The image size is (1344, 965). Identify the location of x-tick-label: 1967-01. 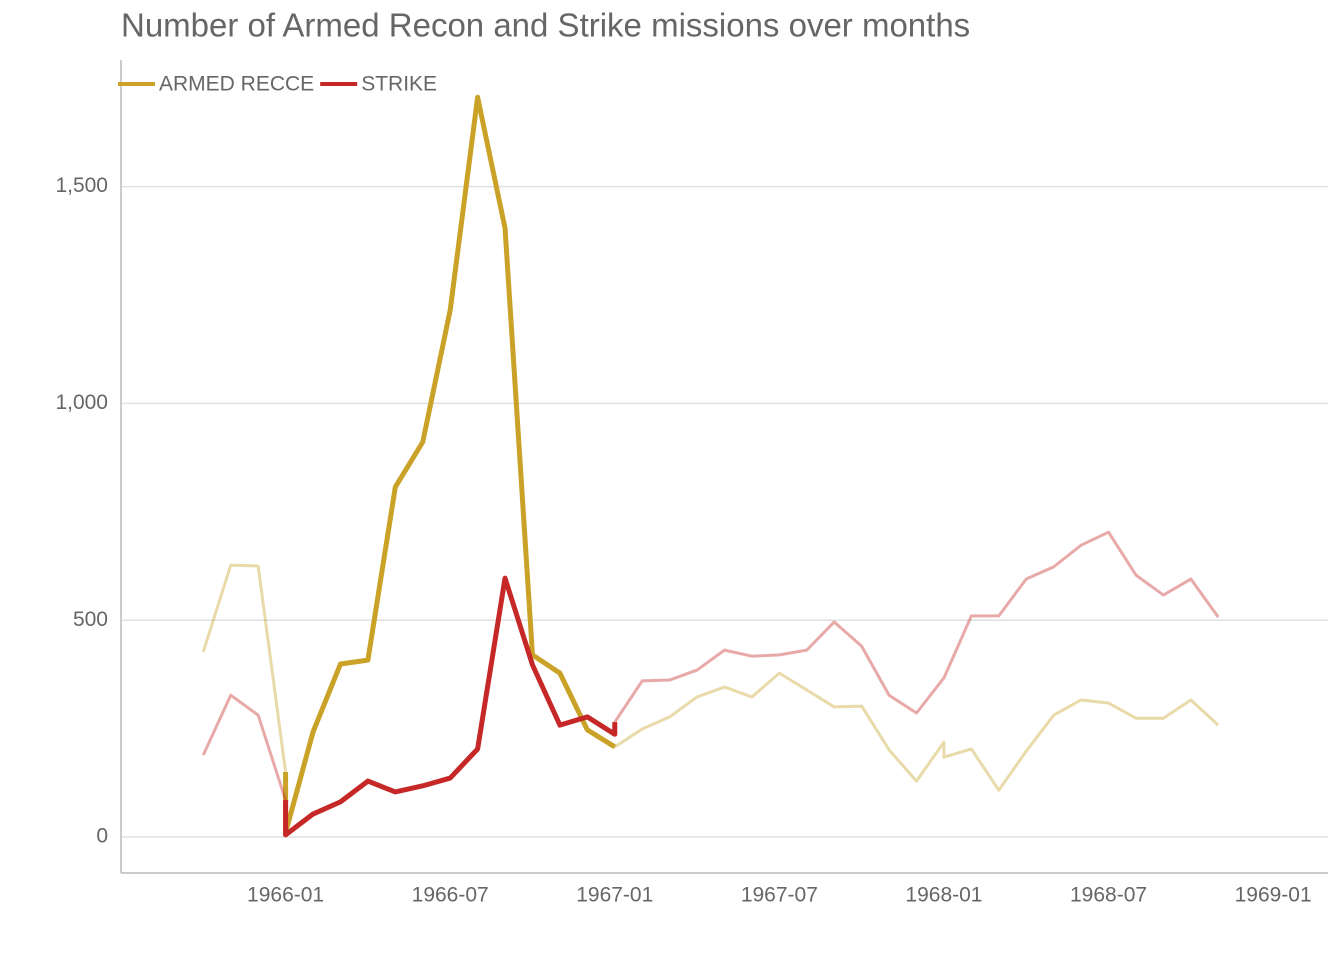
(614, 895).